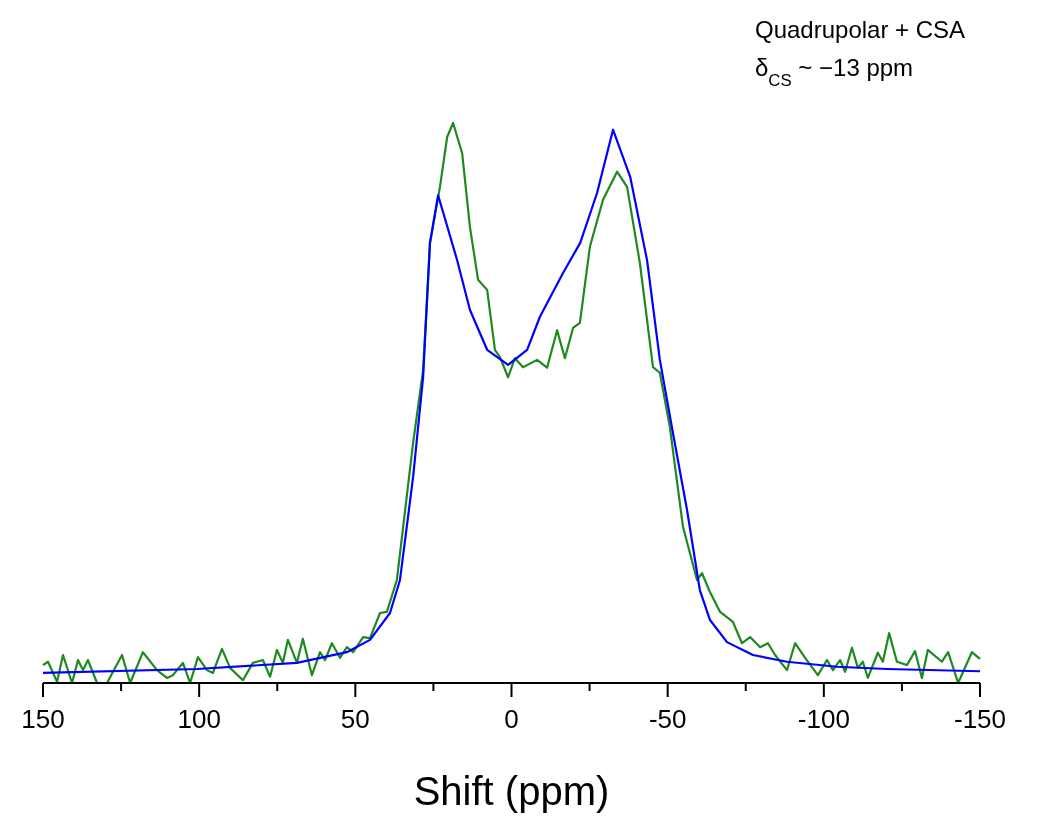  Describe the element at coordinates (860, 29) in the screenshot. I see `text: Quadrupolar + CSA` at that location.